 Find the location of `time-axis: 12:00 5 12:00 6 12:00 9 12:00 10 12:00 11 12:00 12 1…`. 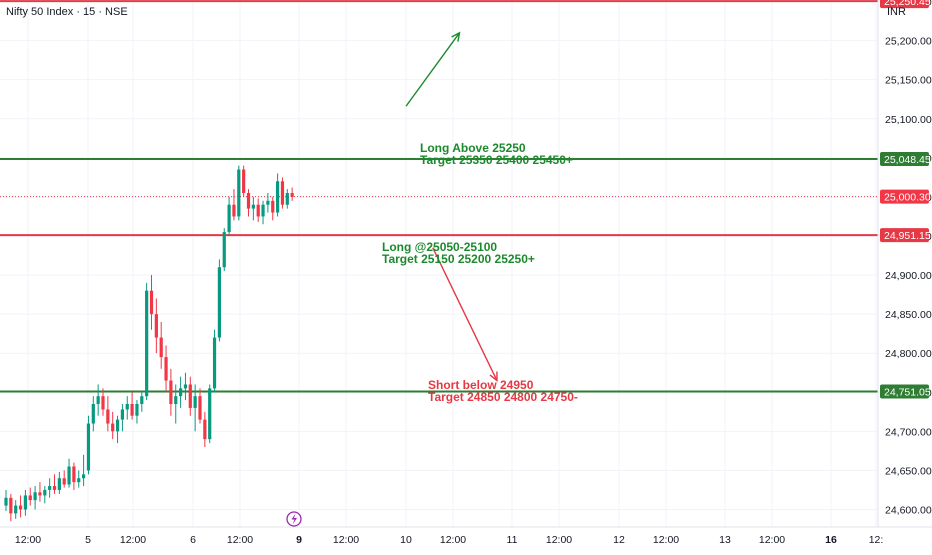

time-axis: 12:00 5 12:00 6 12:00 9 12:00 10 12:00 11 12:00 12 1… is located at coordinates (449, 540).